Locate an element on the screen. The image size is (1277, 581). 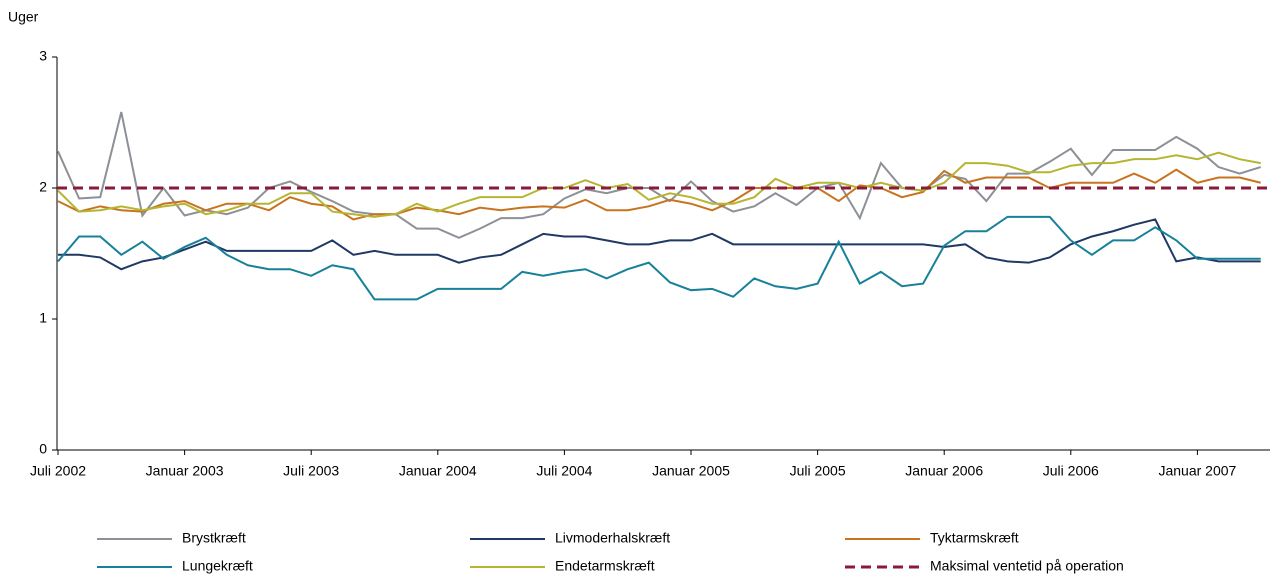
legend-label: Livmoderhalskræft is located at coordinates (612, 538).